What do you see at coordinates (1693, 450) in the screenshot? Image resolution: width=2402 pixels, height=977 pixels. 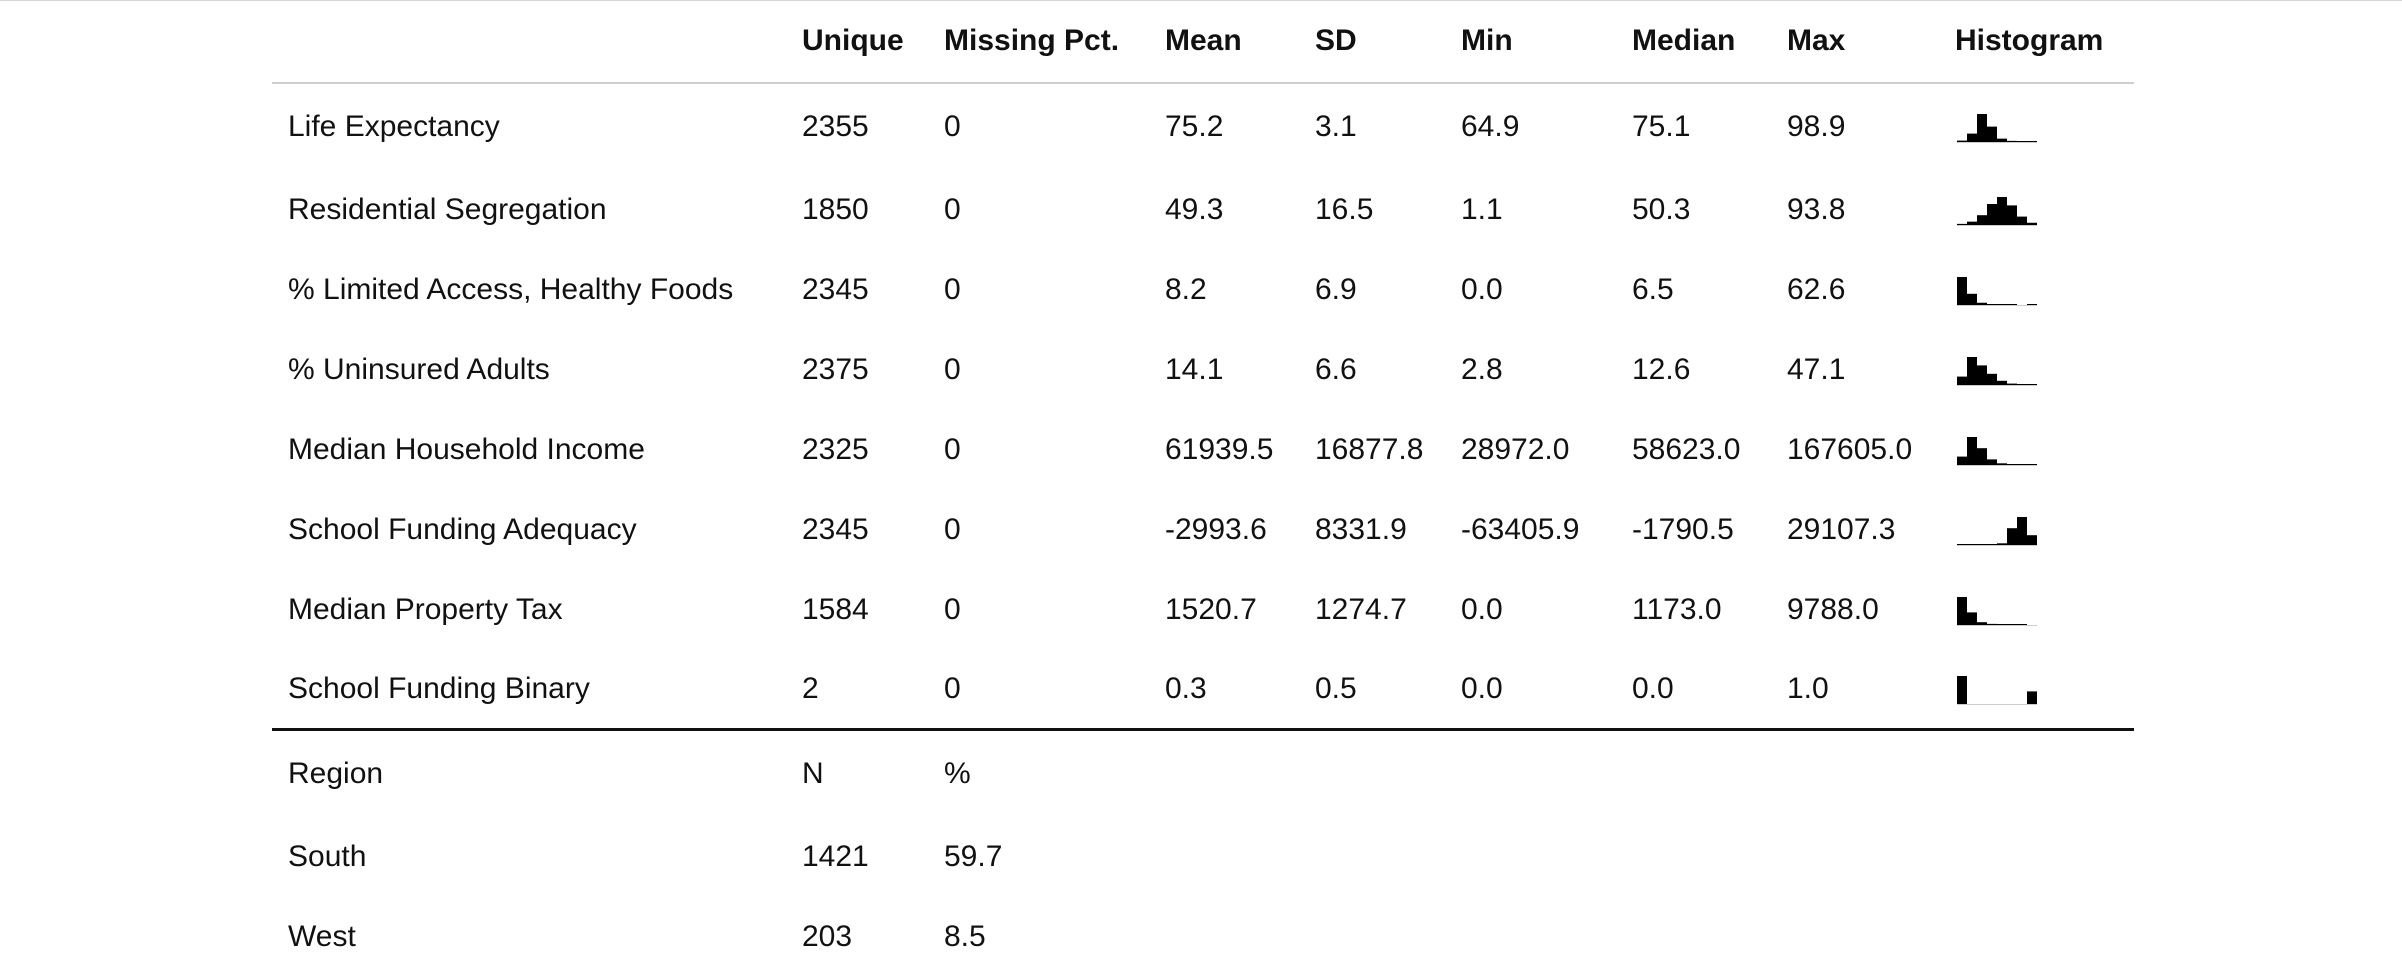 I see `median-cell: 58623.0` at bounding box center [1693, 450].